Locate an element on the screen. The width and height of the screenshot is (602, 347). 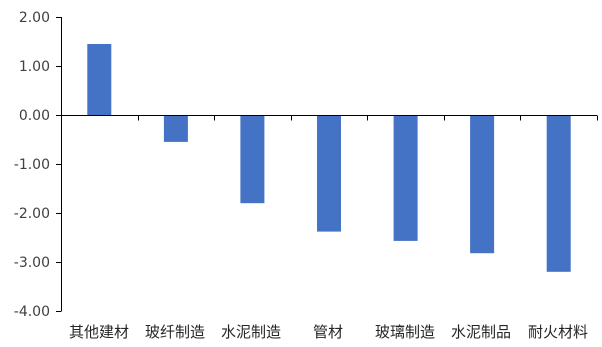
y-tick-label: -4.00 is located at coordinates (32, 312).